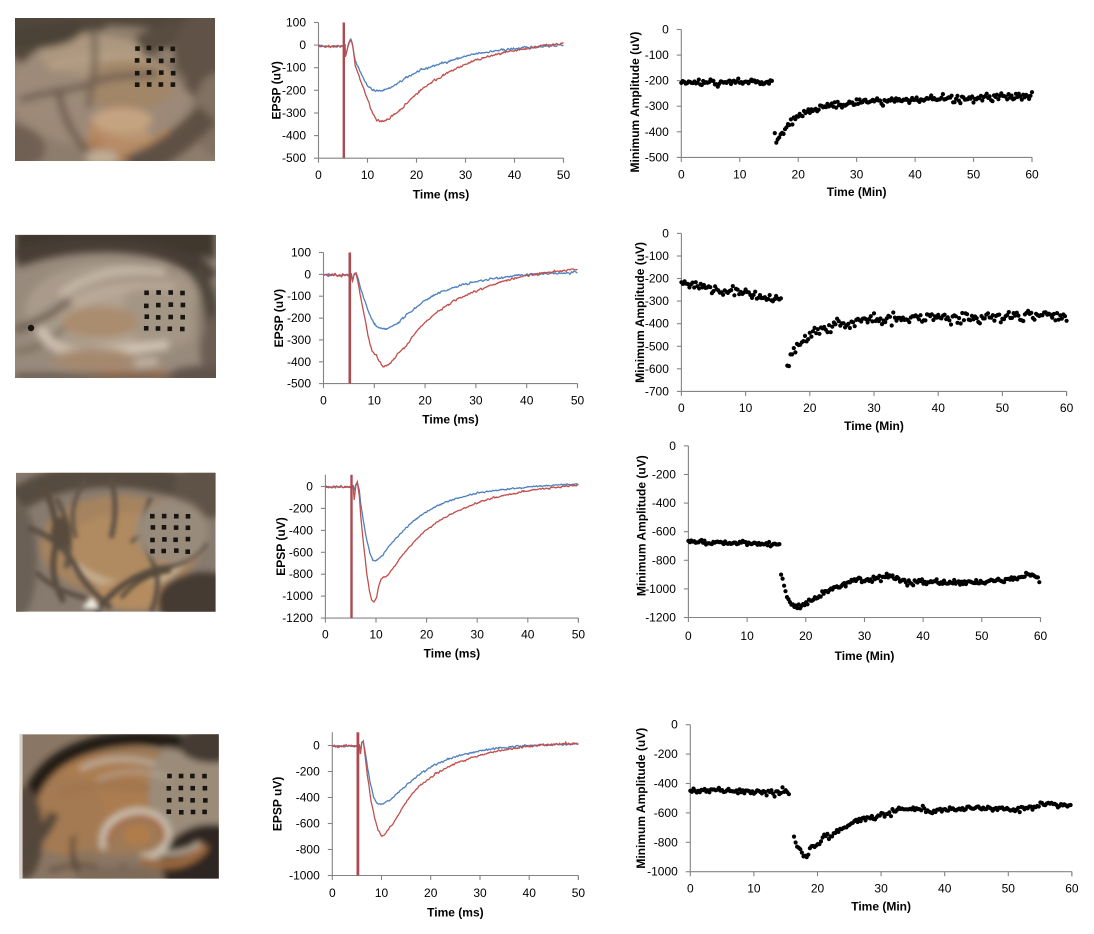 This screenshot has height=934, width=1094. I want to click on svg-text: EPSP uV), so click(277, 804).